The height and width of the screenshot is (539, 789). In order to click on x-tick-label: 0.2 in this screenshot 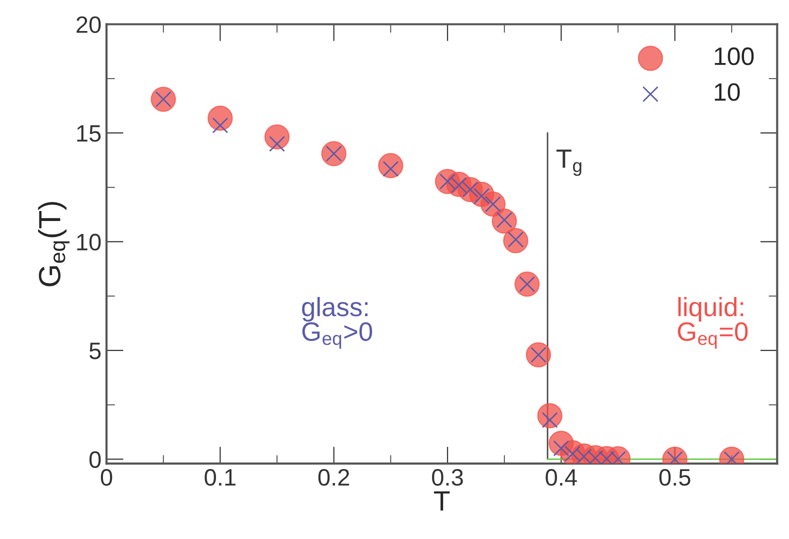, I will do `click(334, 477)`.